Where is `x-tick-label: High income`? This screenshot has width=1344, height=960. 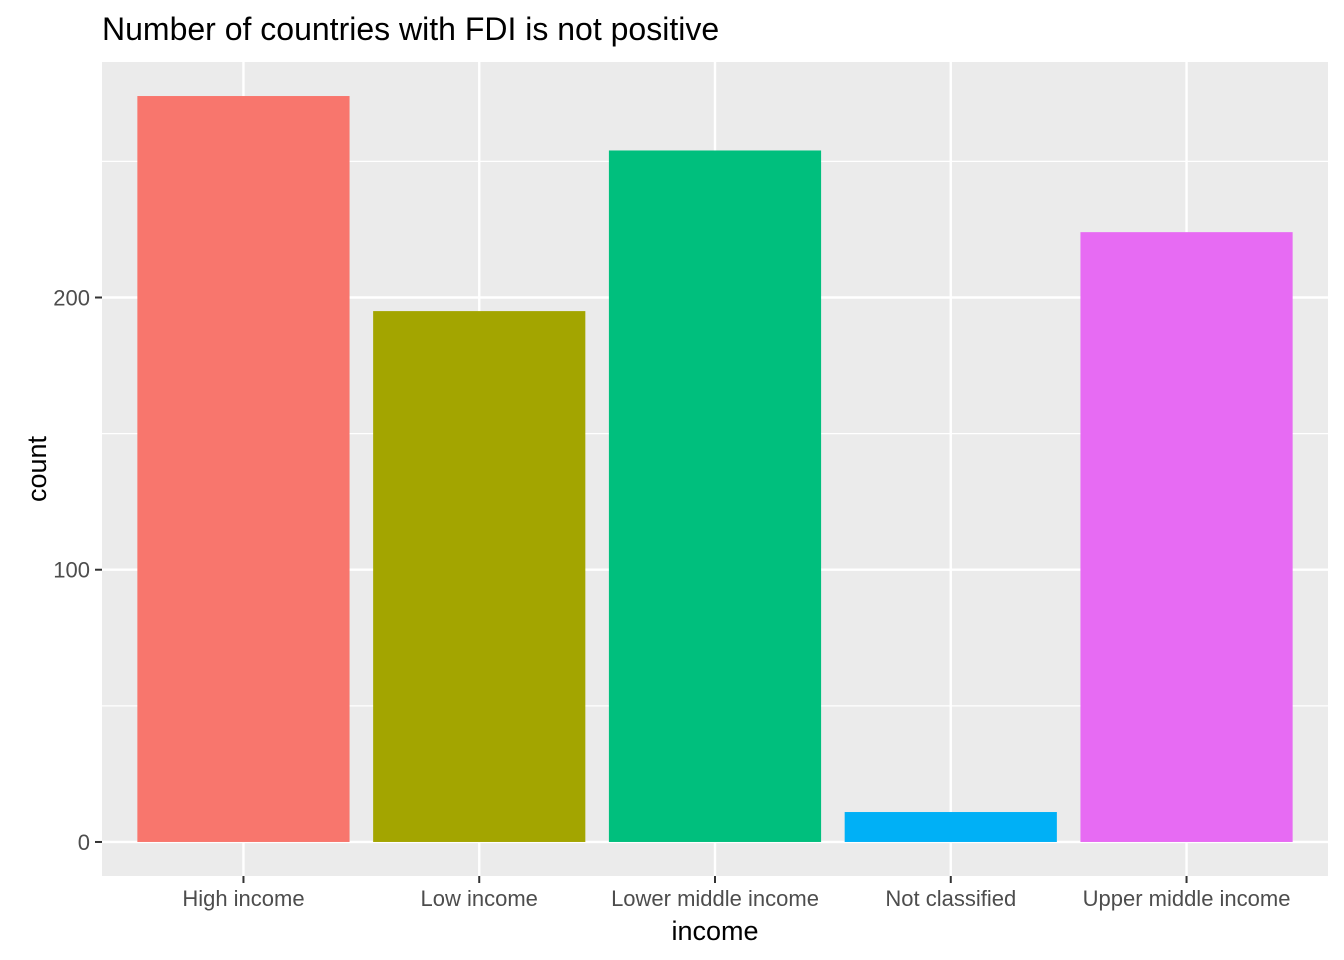
x-tick-label: High income is located at coordinates (243, 898).